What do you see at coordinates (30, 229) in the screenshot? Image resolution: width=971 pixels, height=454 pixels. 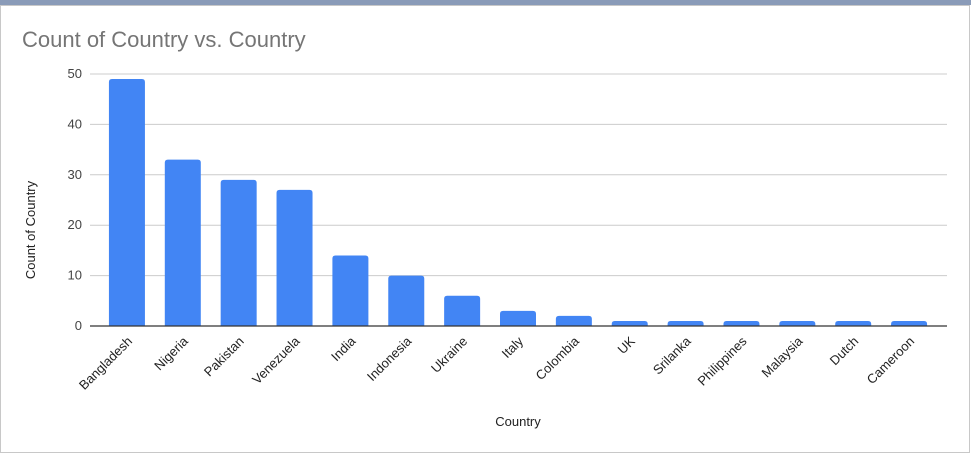 I see `y-axis-label: Count of Country` at bounding box center [30, 229].